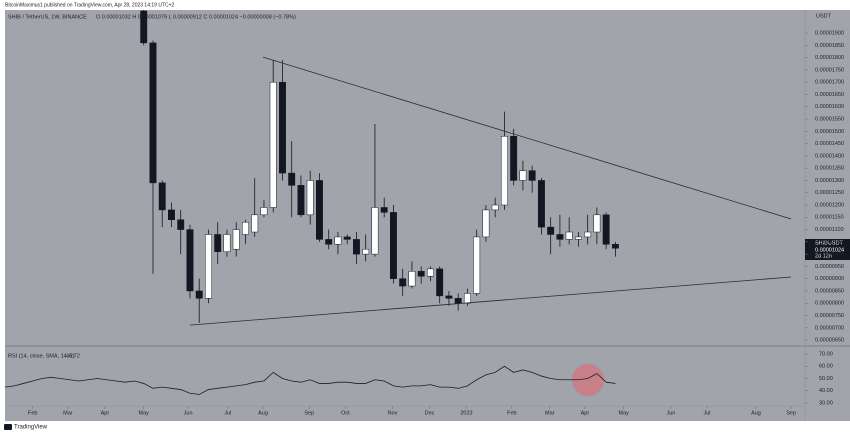 The width and height of the screenshot is (850, 434). Describe the element at coordinates (829, 250) in the screenshot. I see `last-price-label: 0.00001024` at that location.